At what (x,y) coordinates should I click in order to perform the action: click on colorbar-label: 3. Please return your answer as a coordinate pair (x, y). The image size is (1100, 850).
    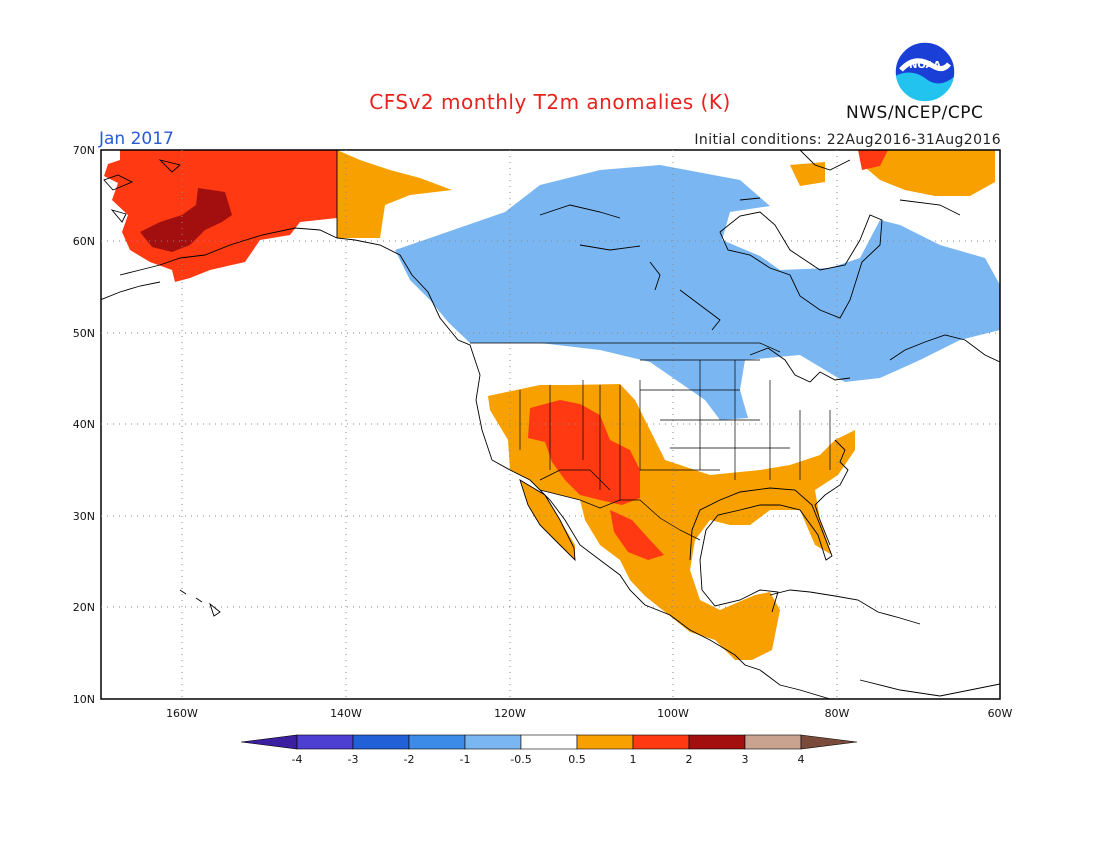
    Looking at the image, I should click on (745, 759).